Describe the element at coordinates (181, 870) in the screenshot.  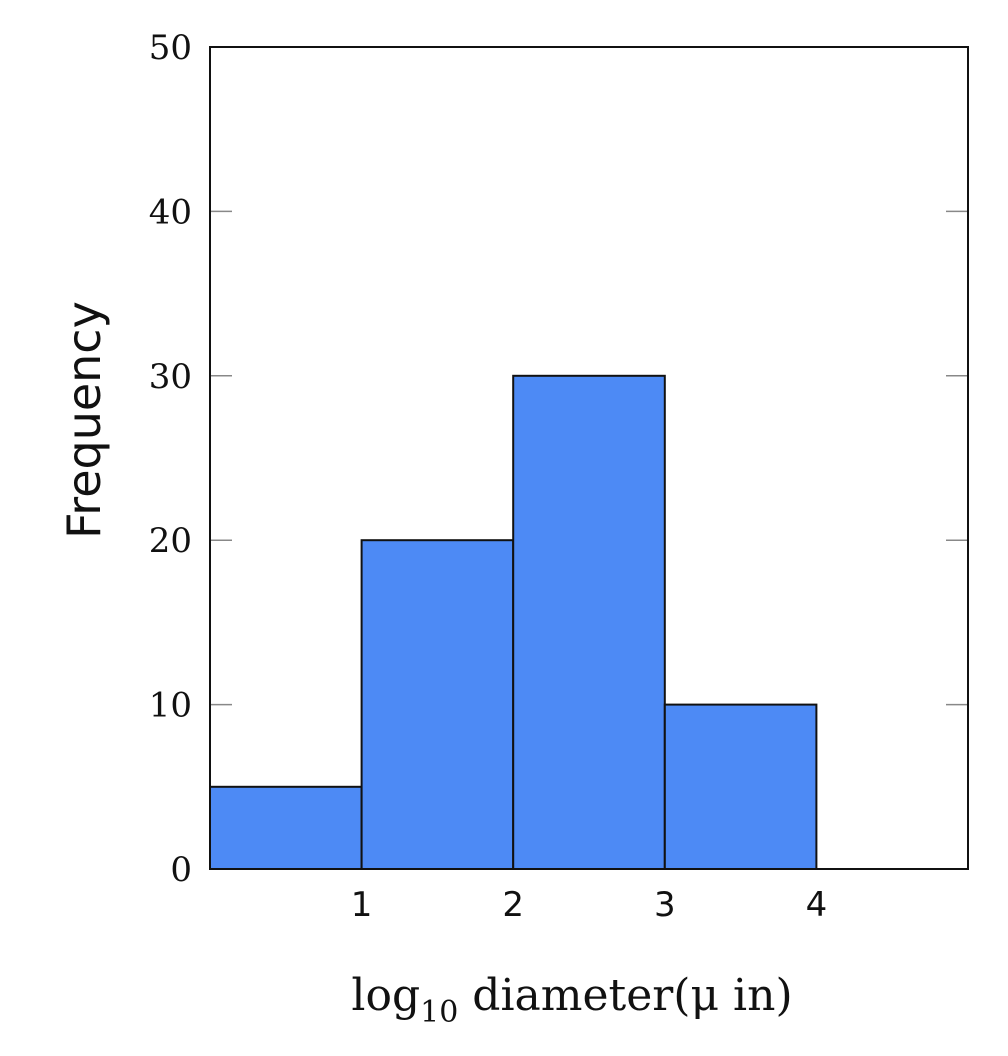
I see `y-tick-label: 0` at that location.